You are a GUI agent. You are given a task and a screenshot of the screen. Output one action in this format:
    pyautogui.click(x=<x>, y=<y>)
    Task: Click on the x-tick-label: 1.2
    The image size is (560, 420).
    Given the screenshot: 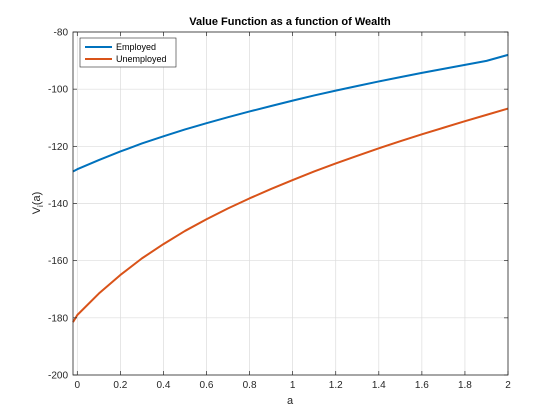 What is the action you would take?
    pyautogui.click(x=336, y=385)
    